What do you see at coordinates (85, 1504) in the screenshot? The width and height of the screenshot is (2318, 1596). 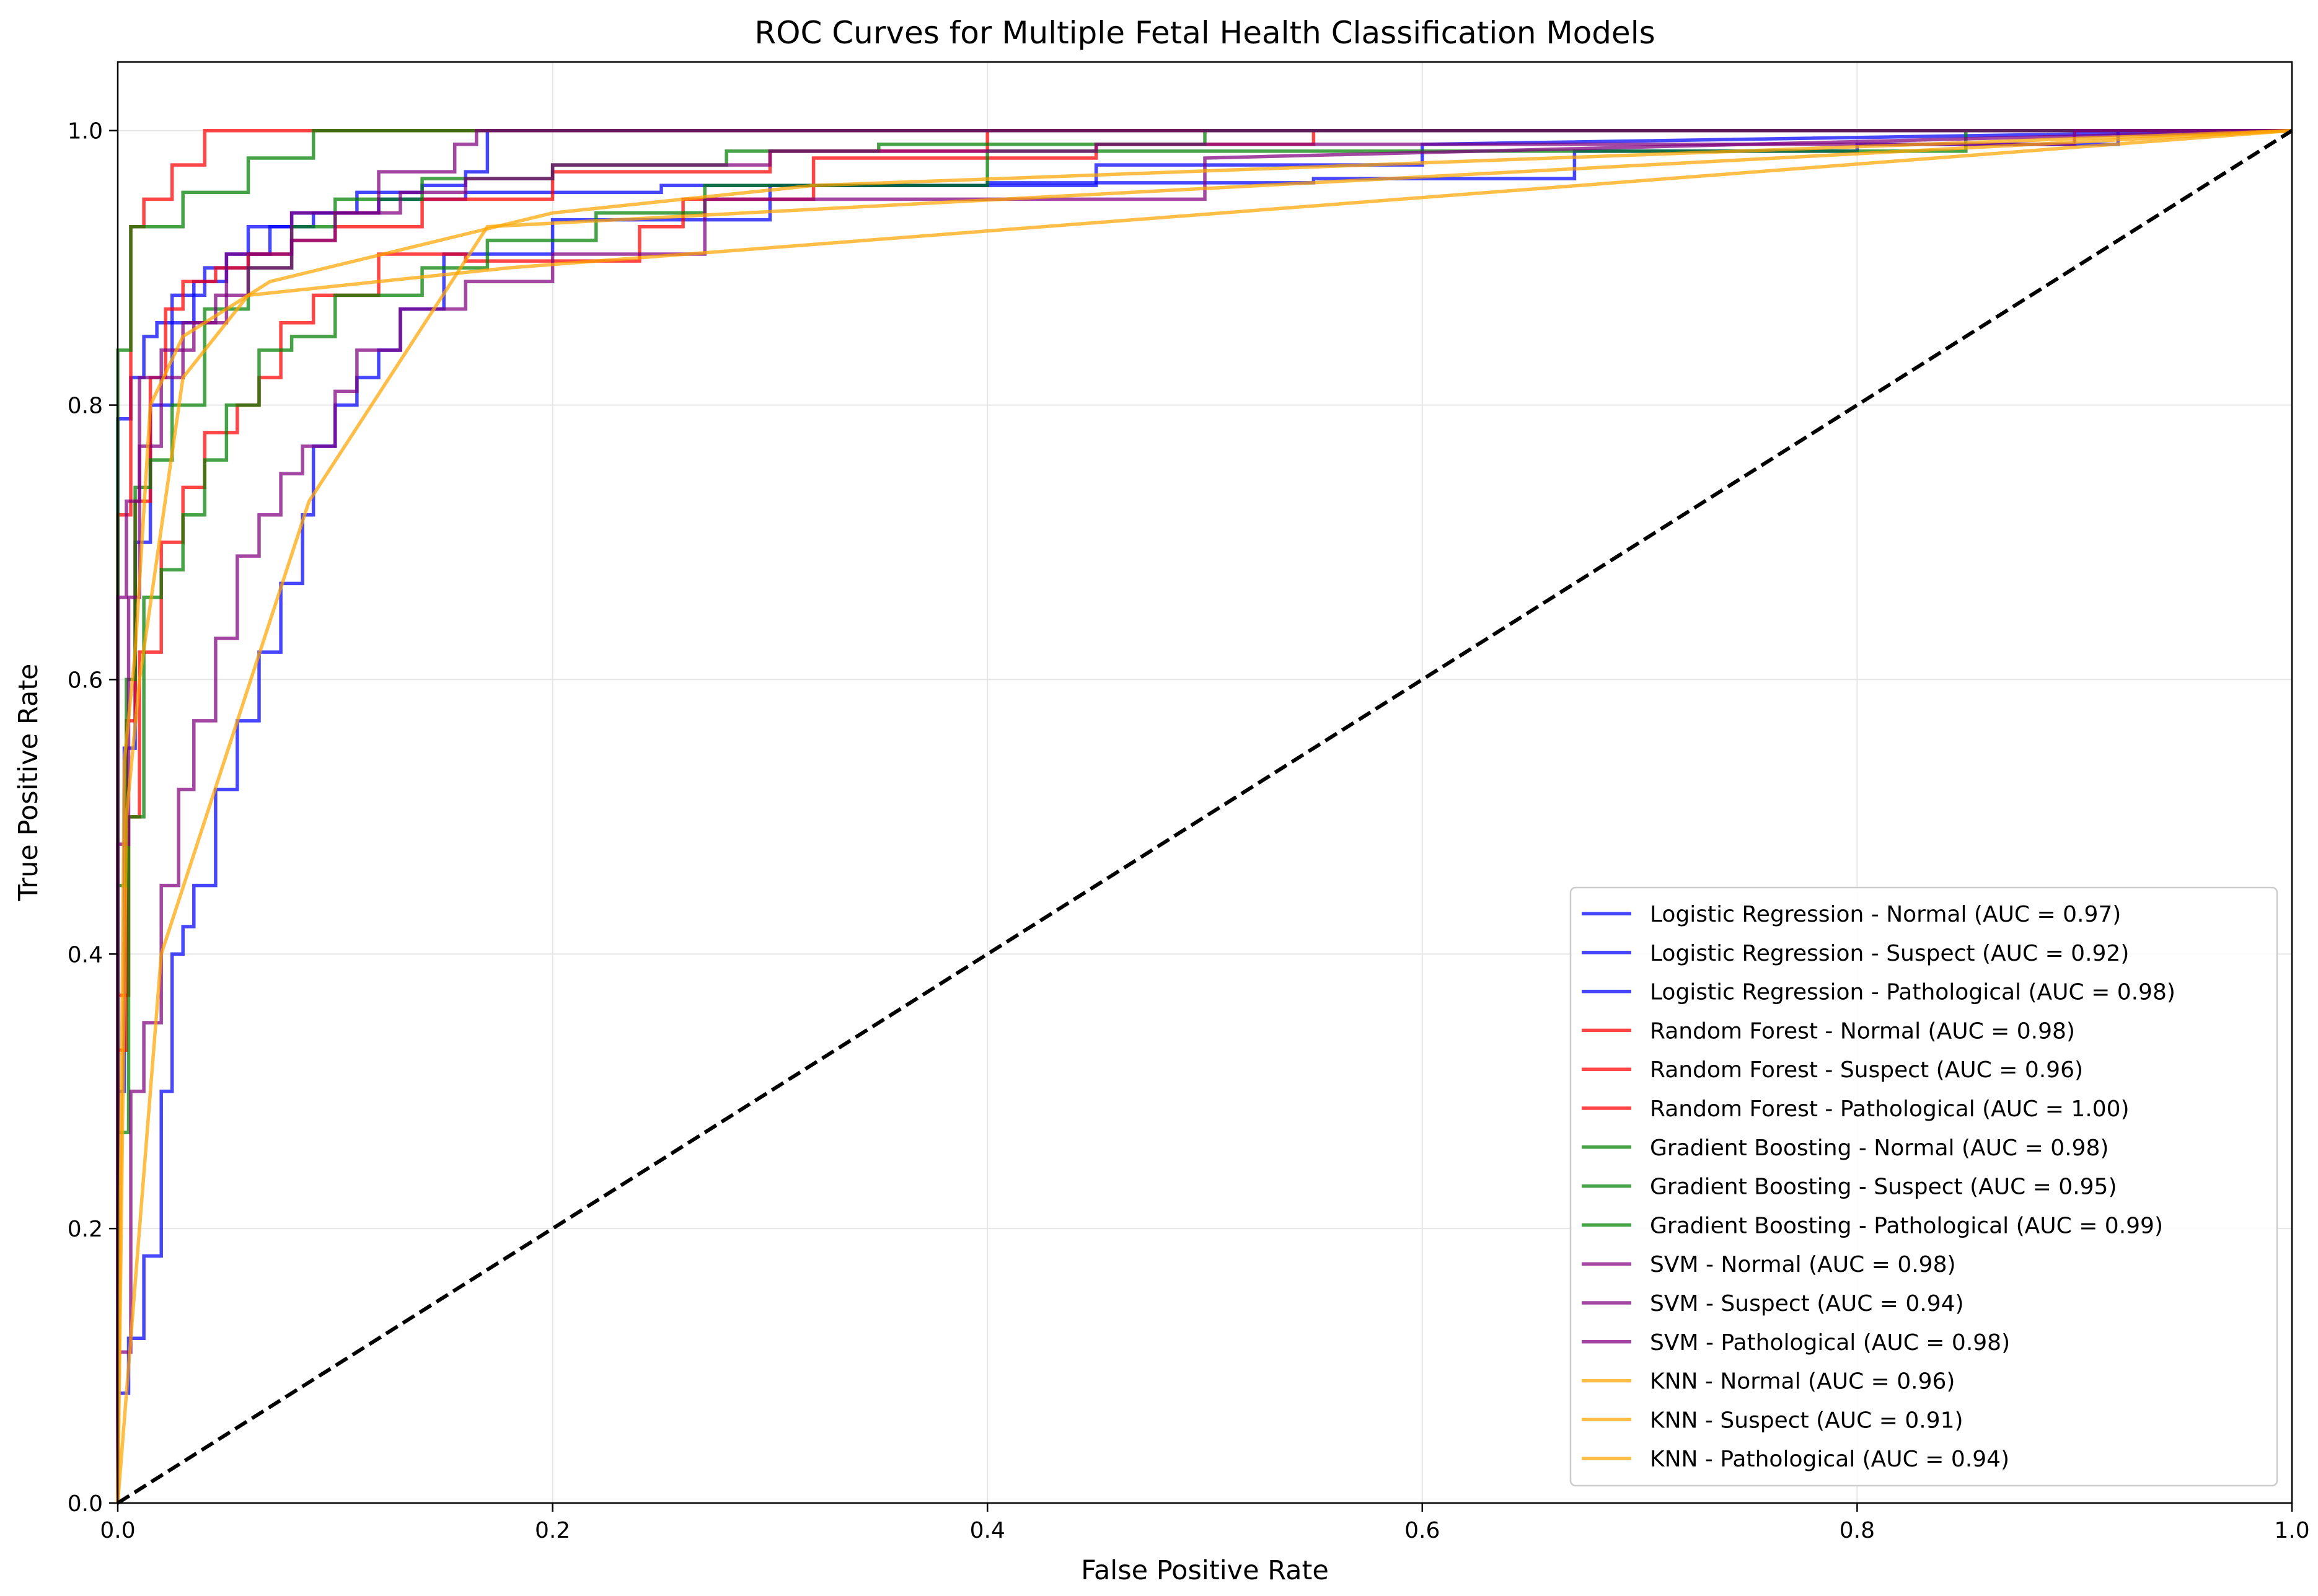 I see `y-tick-label: 0.0` at bounding box center [85, 1504].